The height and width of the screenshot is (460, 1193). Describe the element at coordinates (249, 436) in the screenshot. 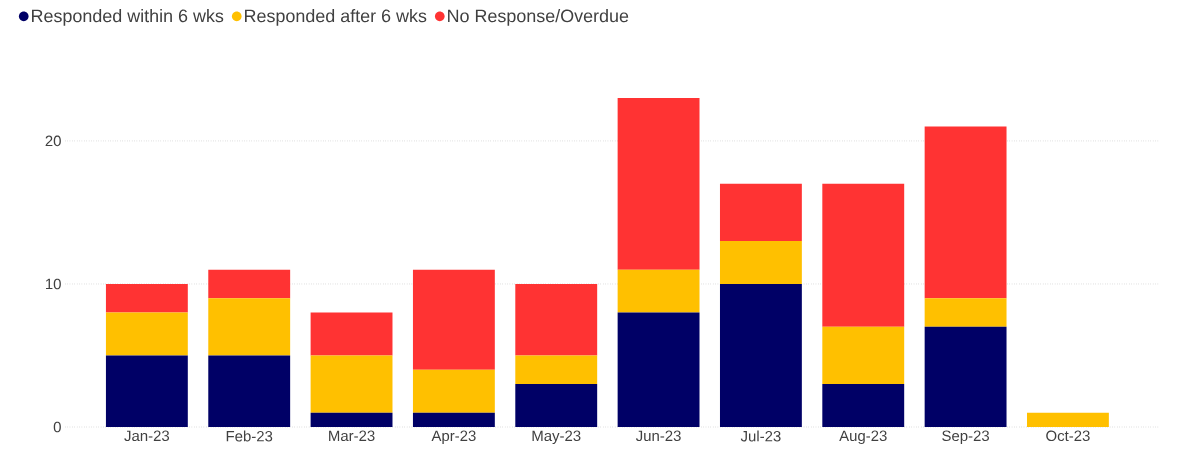

I see `x-tick-label: Feb-23` at that location.